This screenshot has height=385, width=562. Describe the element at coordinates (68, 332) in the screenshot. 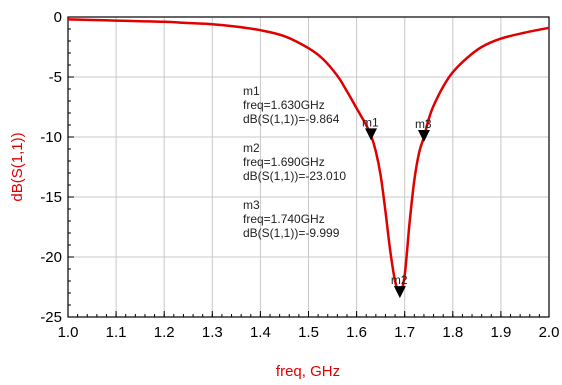

I see `x-tick-label: 1.0` at that location.